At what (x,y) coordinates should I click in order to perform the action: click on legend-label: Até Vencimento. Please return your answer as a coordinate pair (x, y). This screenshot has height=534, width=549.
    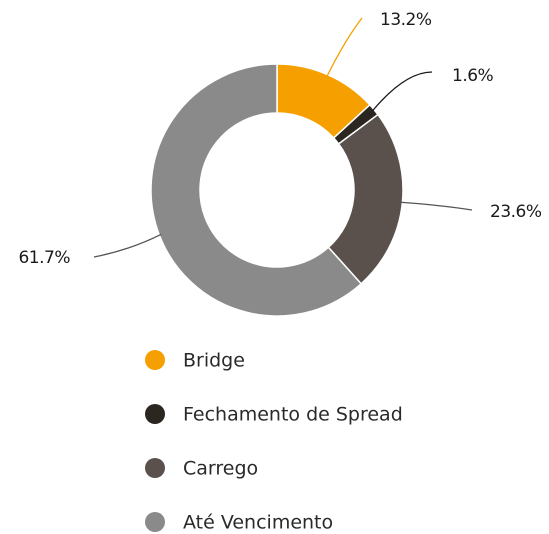
    Looking at the image, I should click on (258, 523).